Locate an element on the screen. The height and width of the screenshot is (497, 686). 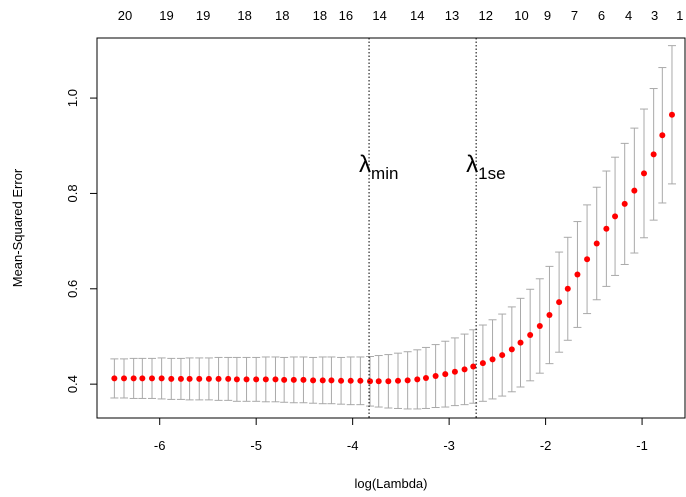
top-tick-label: 3 is located at coordinates (654, 15).